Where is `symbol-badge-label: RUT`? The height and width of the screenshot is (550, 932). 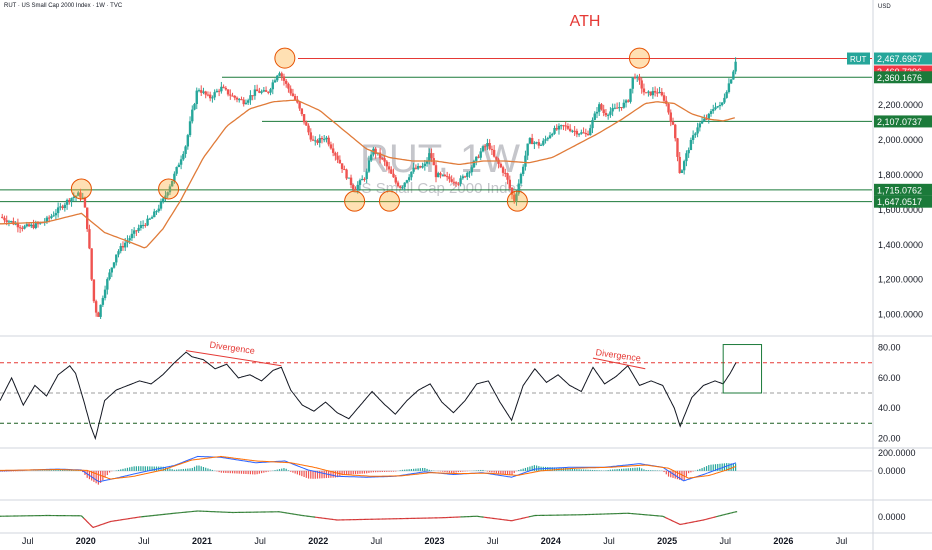
symbol-badge-label: RUT is located at coordinates (858, 59).